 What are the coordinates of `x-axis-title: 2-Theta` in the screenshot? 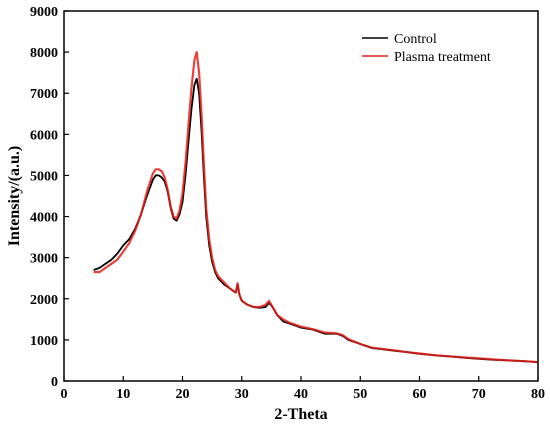 It's located at (300, 414).